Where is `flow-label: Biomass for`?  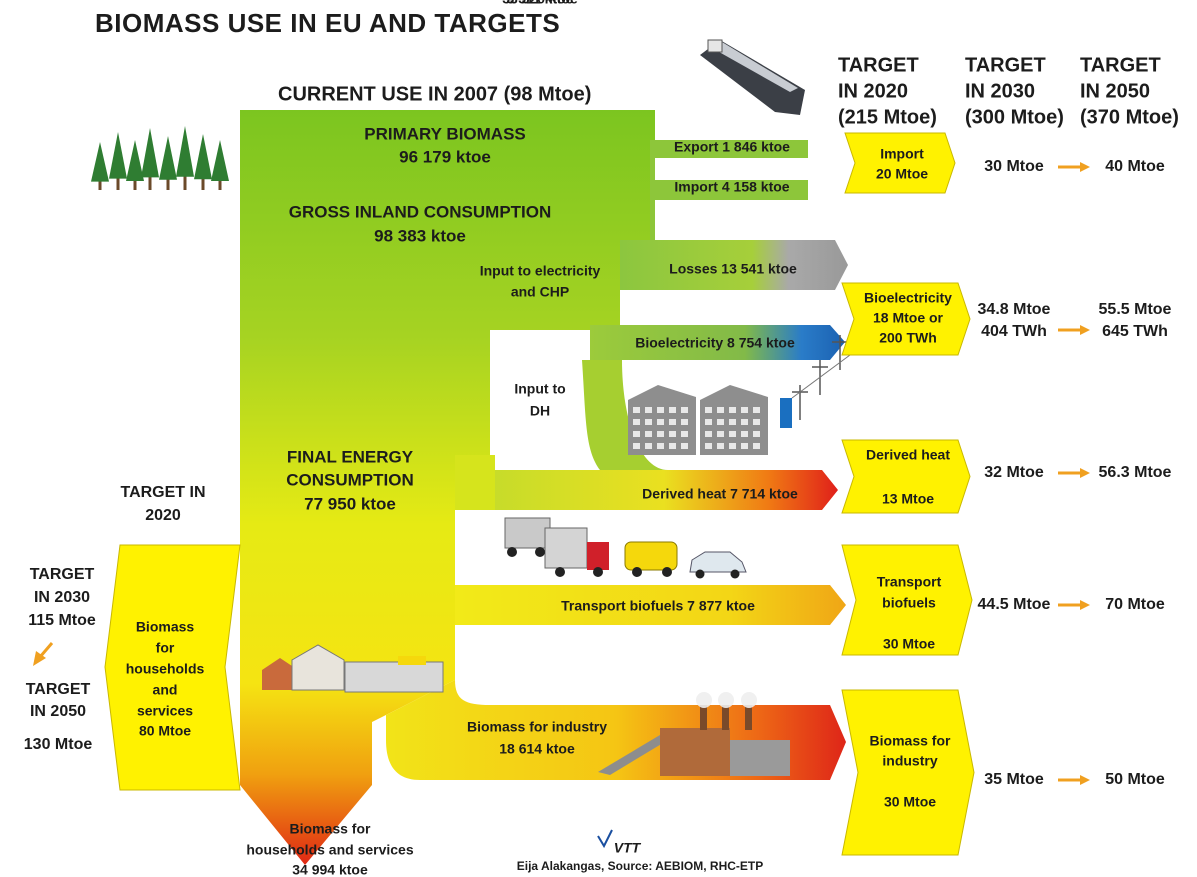
flow-label: Biomass for is located at coordinates (330, 829).